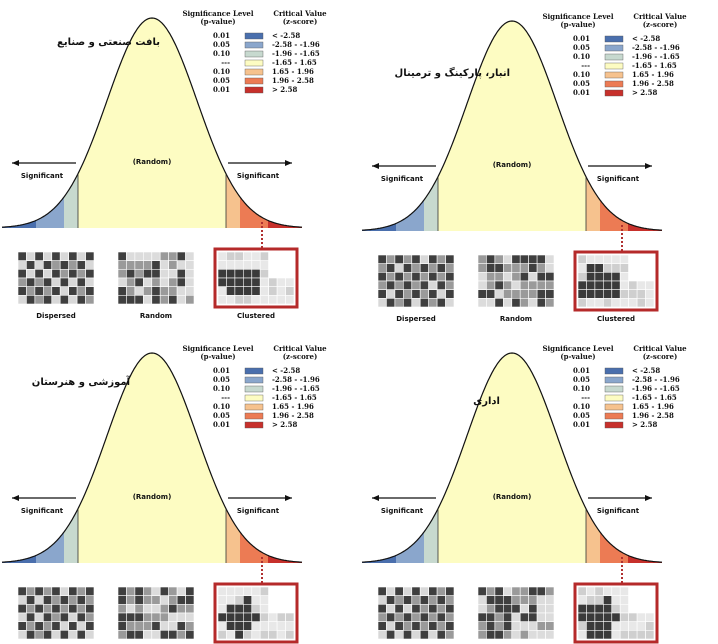 The width and height of the screenshot is (718, 644). What do you see at coordinates (300, 13) in the screenshot?
I see `legend-header: Critical Value` at bounding box center [300, 13].